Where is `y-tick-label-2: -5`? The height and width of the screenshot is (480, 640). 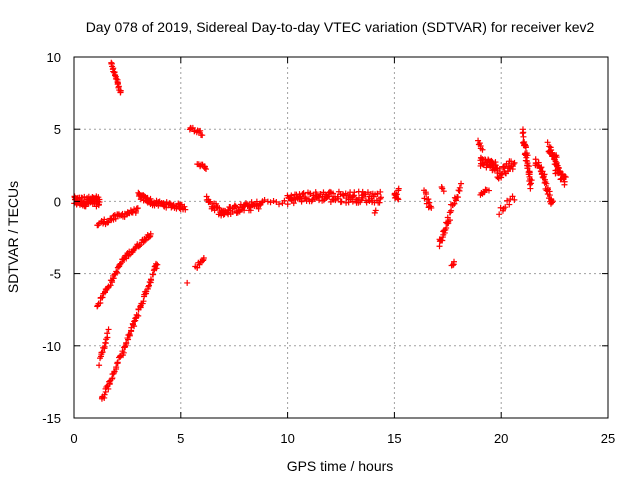
y-tick-label-2: -5 is located at coordinates (55, 274).